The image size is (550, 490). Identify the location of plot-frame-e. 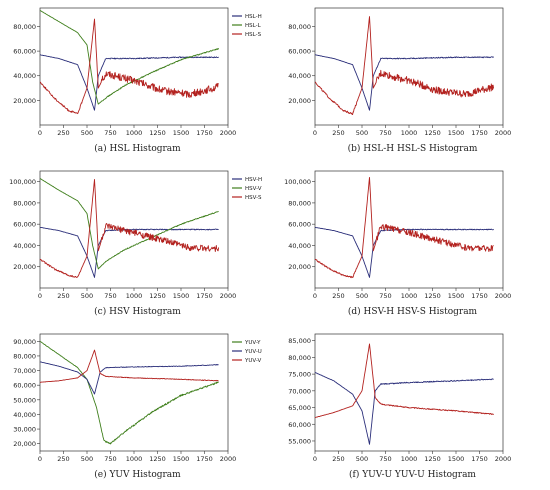
(134, 392).